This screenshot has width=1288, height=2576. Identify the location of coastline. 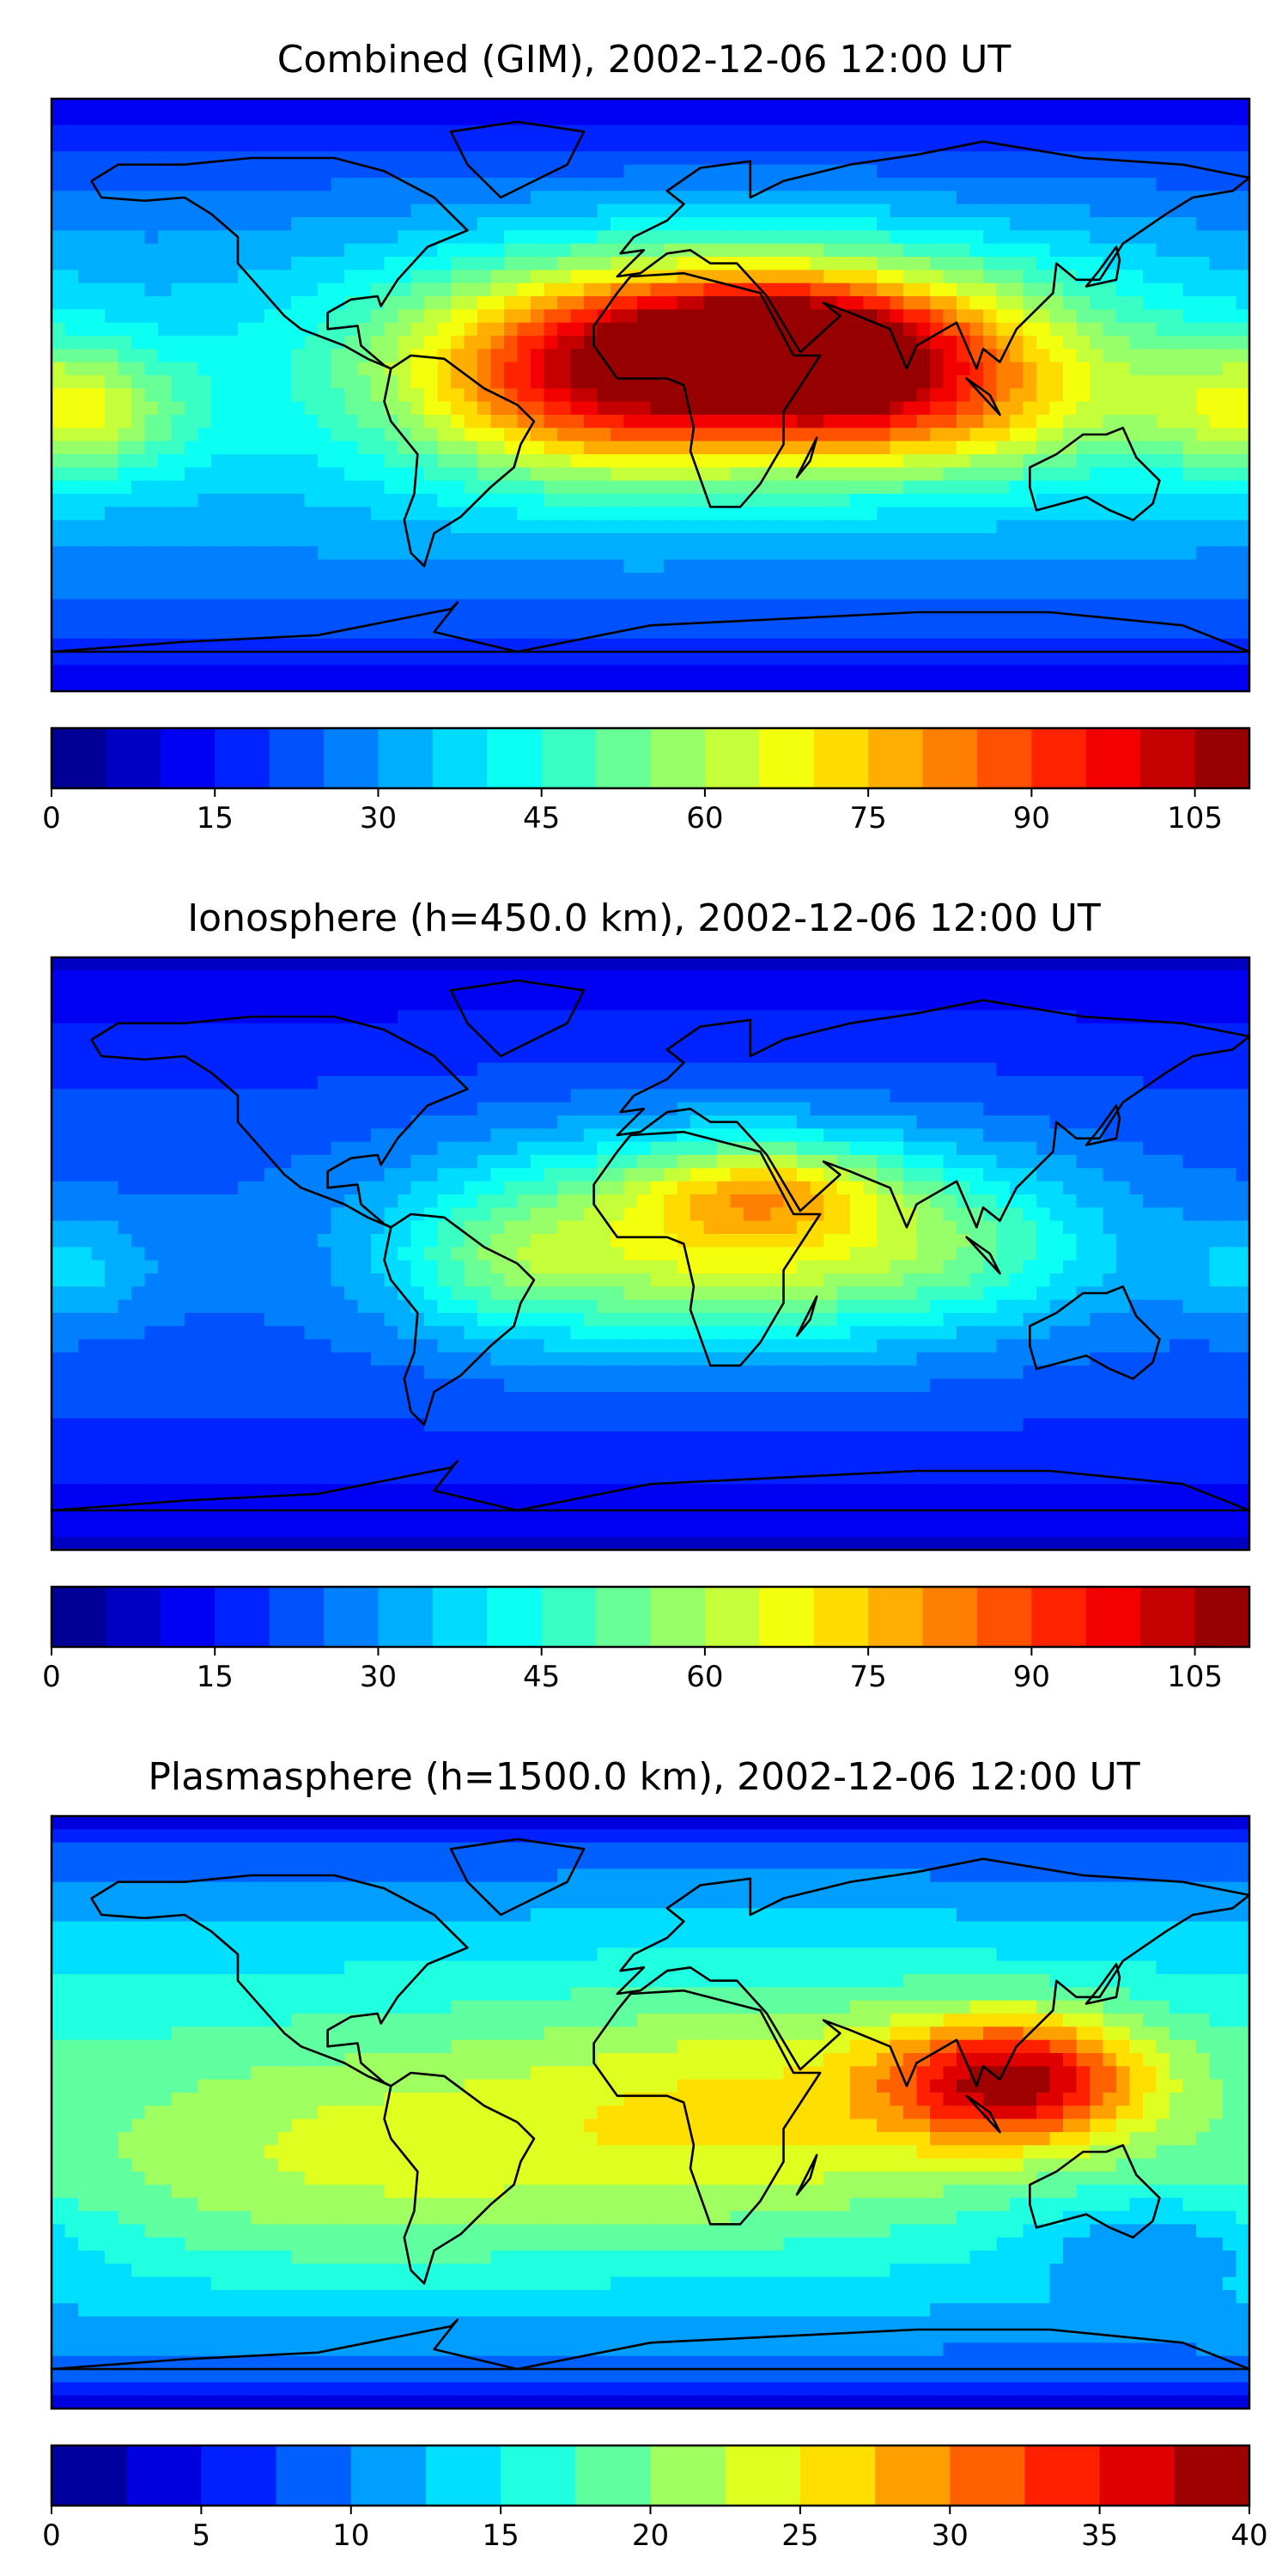
(517, 159).